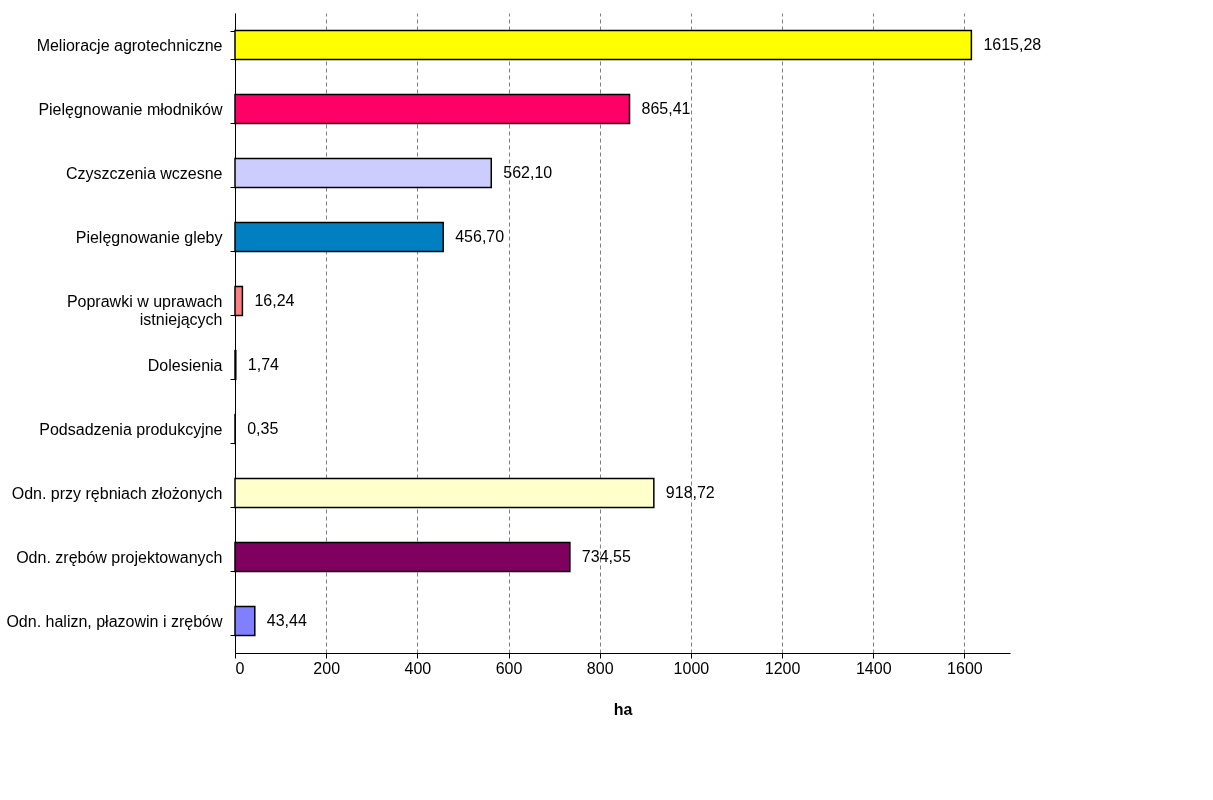 This screenshot has height=800, width=1213. Describe the element at coordinates (114, 621) in the screenshot. I see `y-tick-label: Odn. halizn, płazowin i zrębów` at that location.